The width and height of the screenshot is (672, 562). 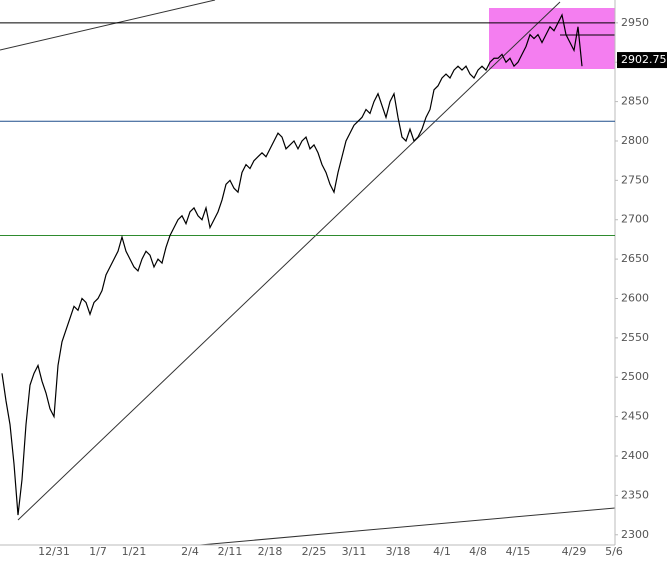 I want to click on x-tick-label: 4/29, so click(x=574, y=551).